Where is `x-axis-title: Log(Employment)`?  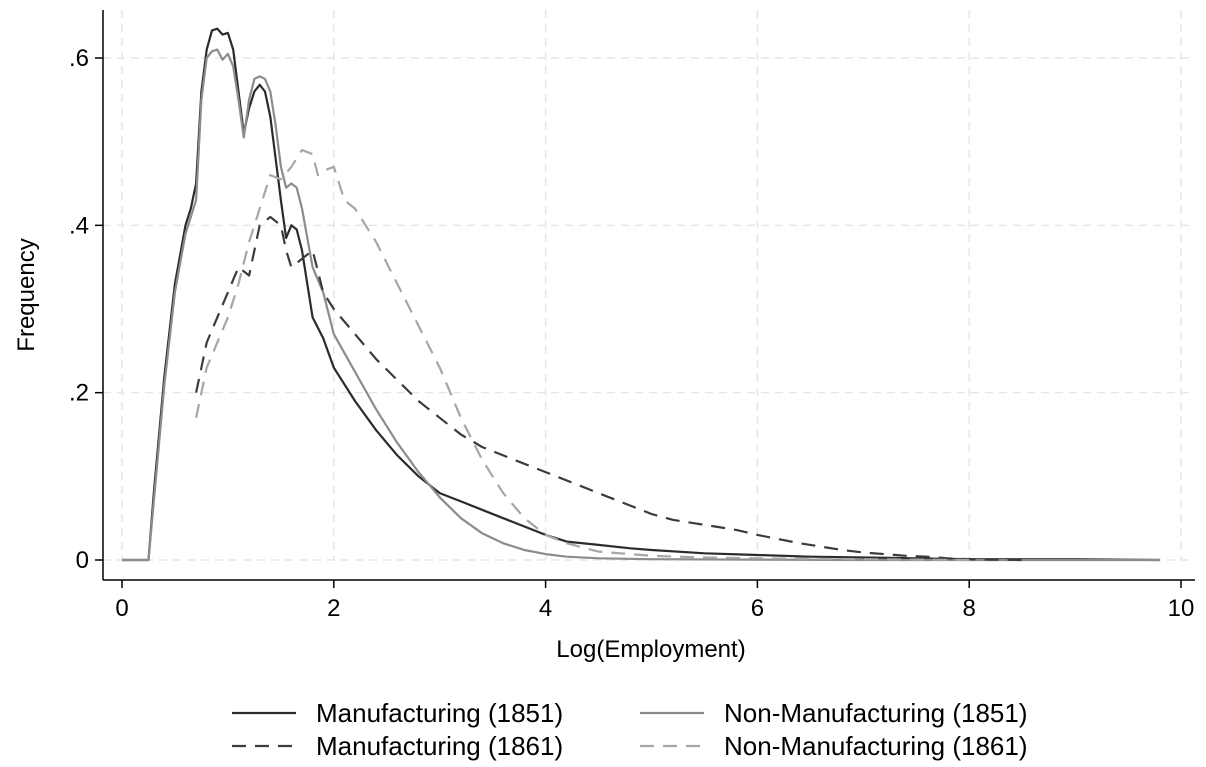 x-axis-title: Log(Employment) is located at coordinates (650, 649).